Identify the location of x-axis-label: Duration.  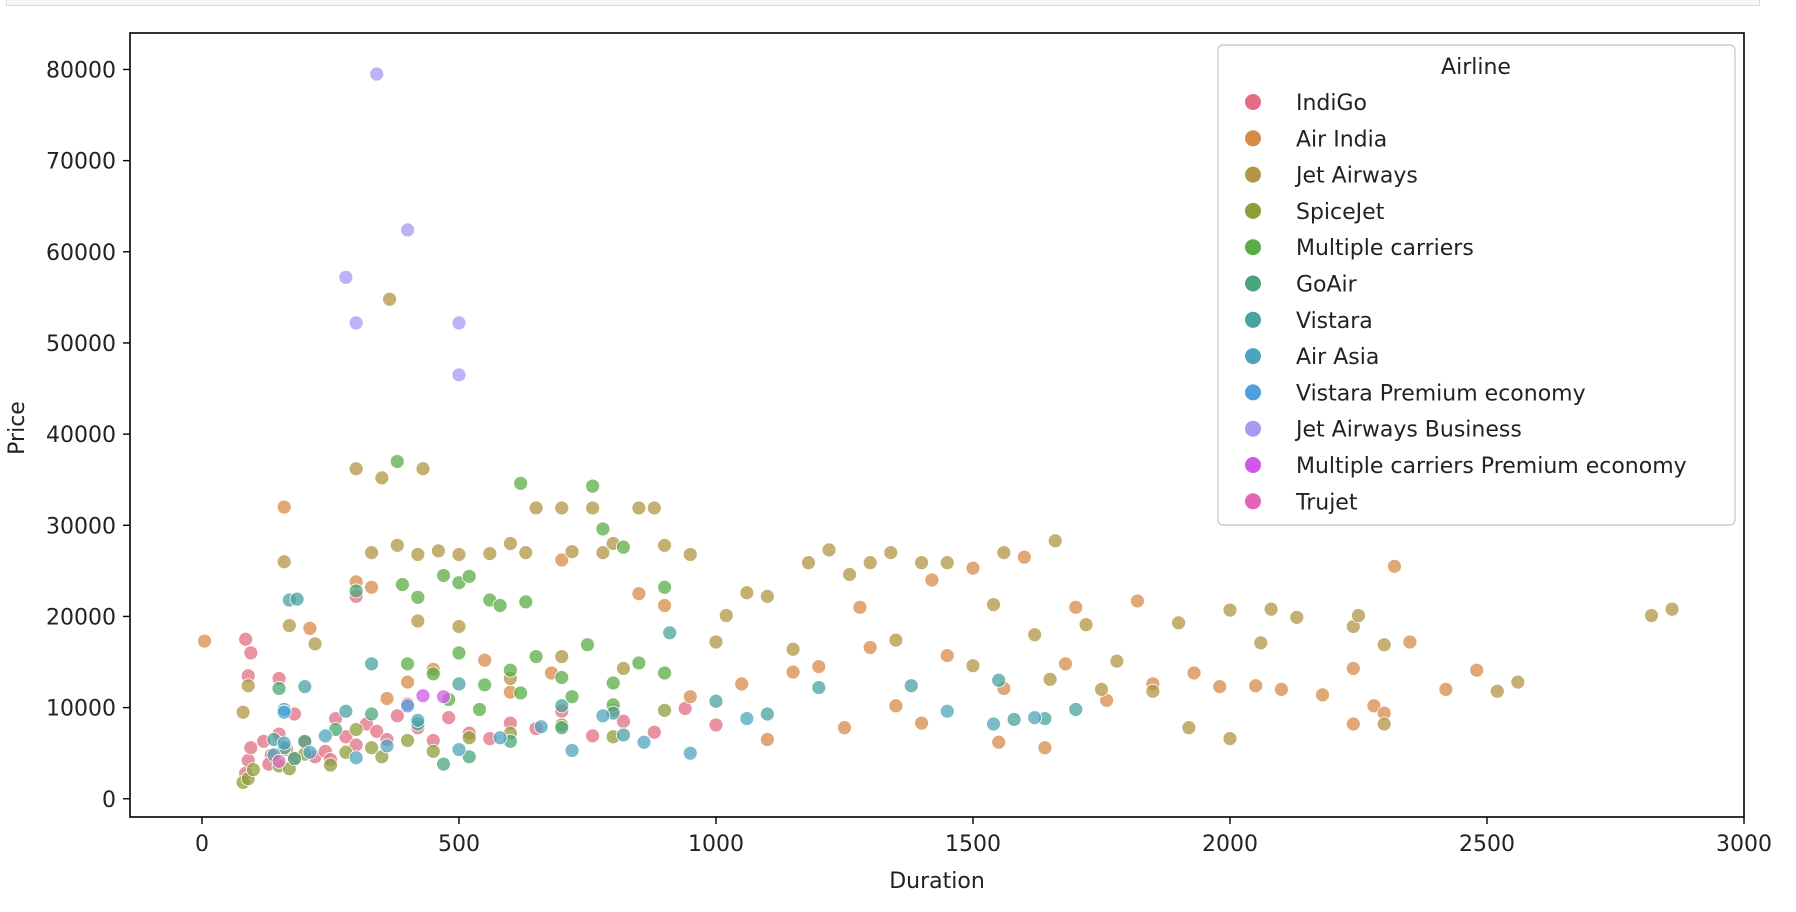
(937, 881).